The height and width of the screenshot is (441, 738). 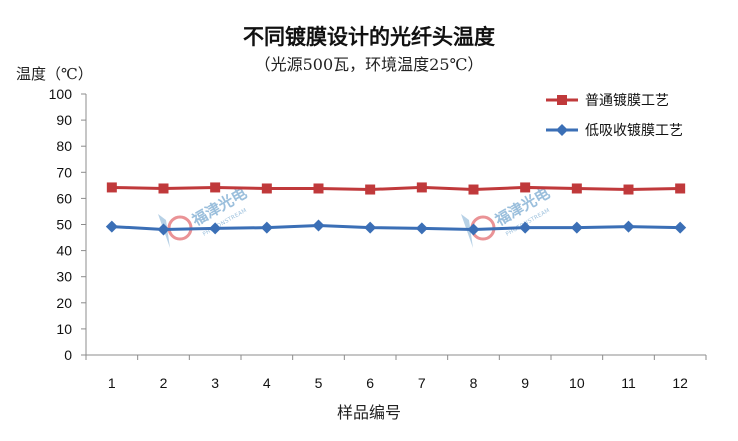 What do you see at coordinates (627, 100) in the screenshot?
I see `legend-label: 普通镀膜工艺` at bounding box center [627, 100].